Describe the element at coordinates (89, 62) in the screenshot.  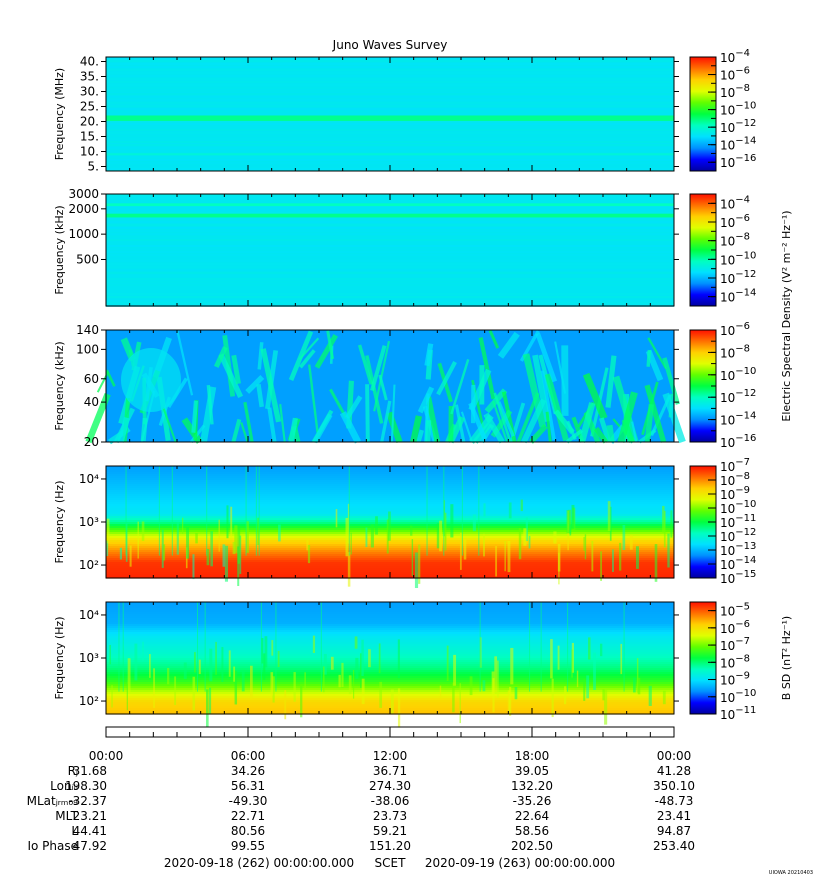
I see `y-tick-label: 40.` at that location.